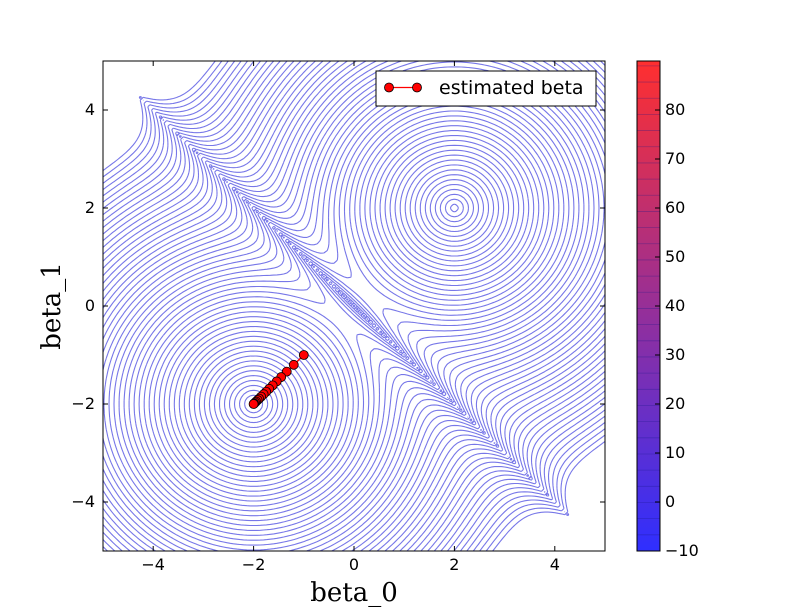  What do you see at coordinates (675, 452) in the screenshot?
I see `colorbar-tick-label: 10` at bounding box center [675, 452].